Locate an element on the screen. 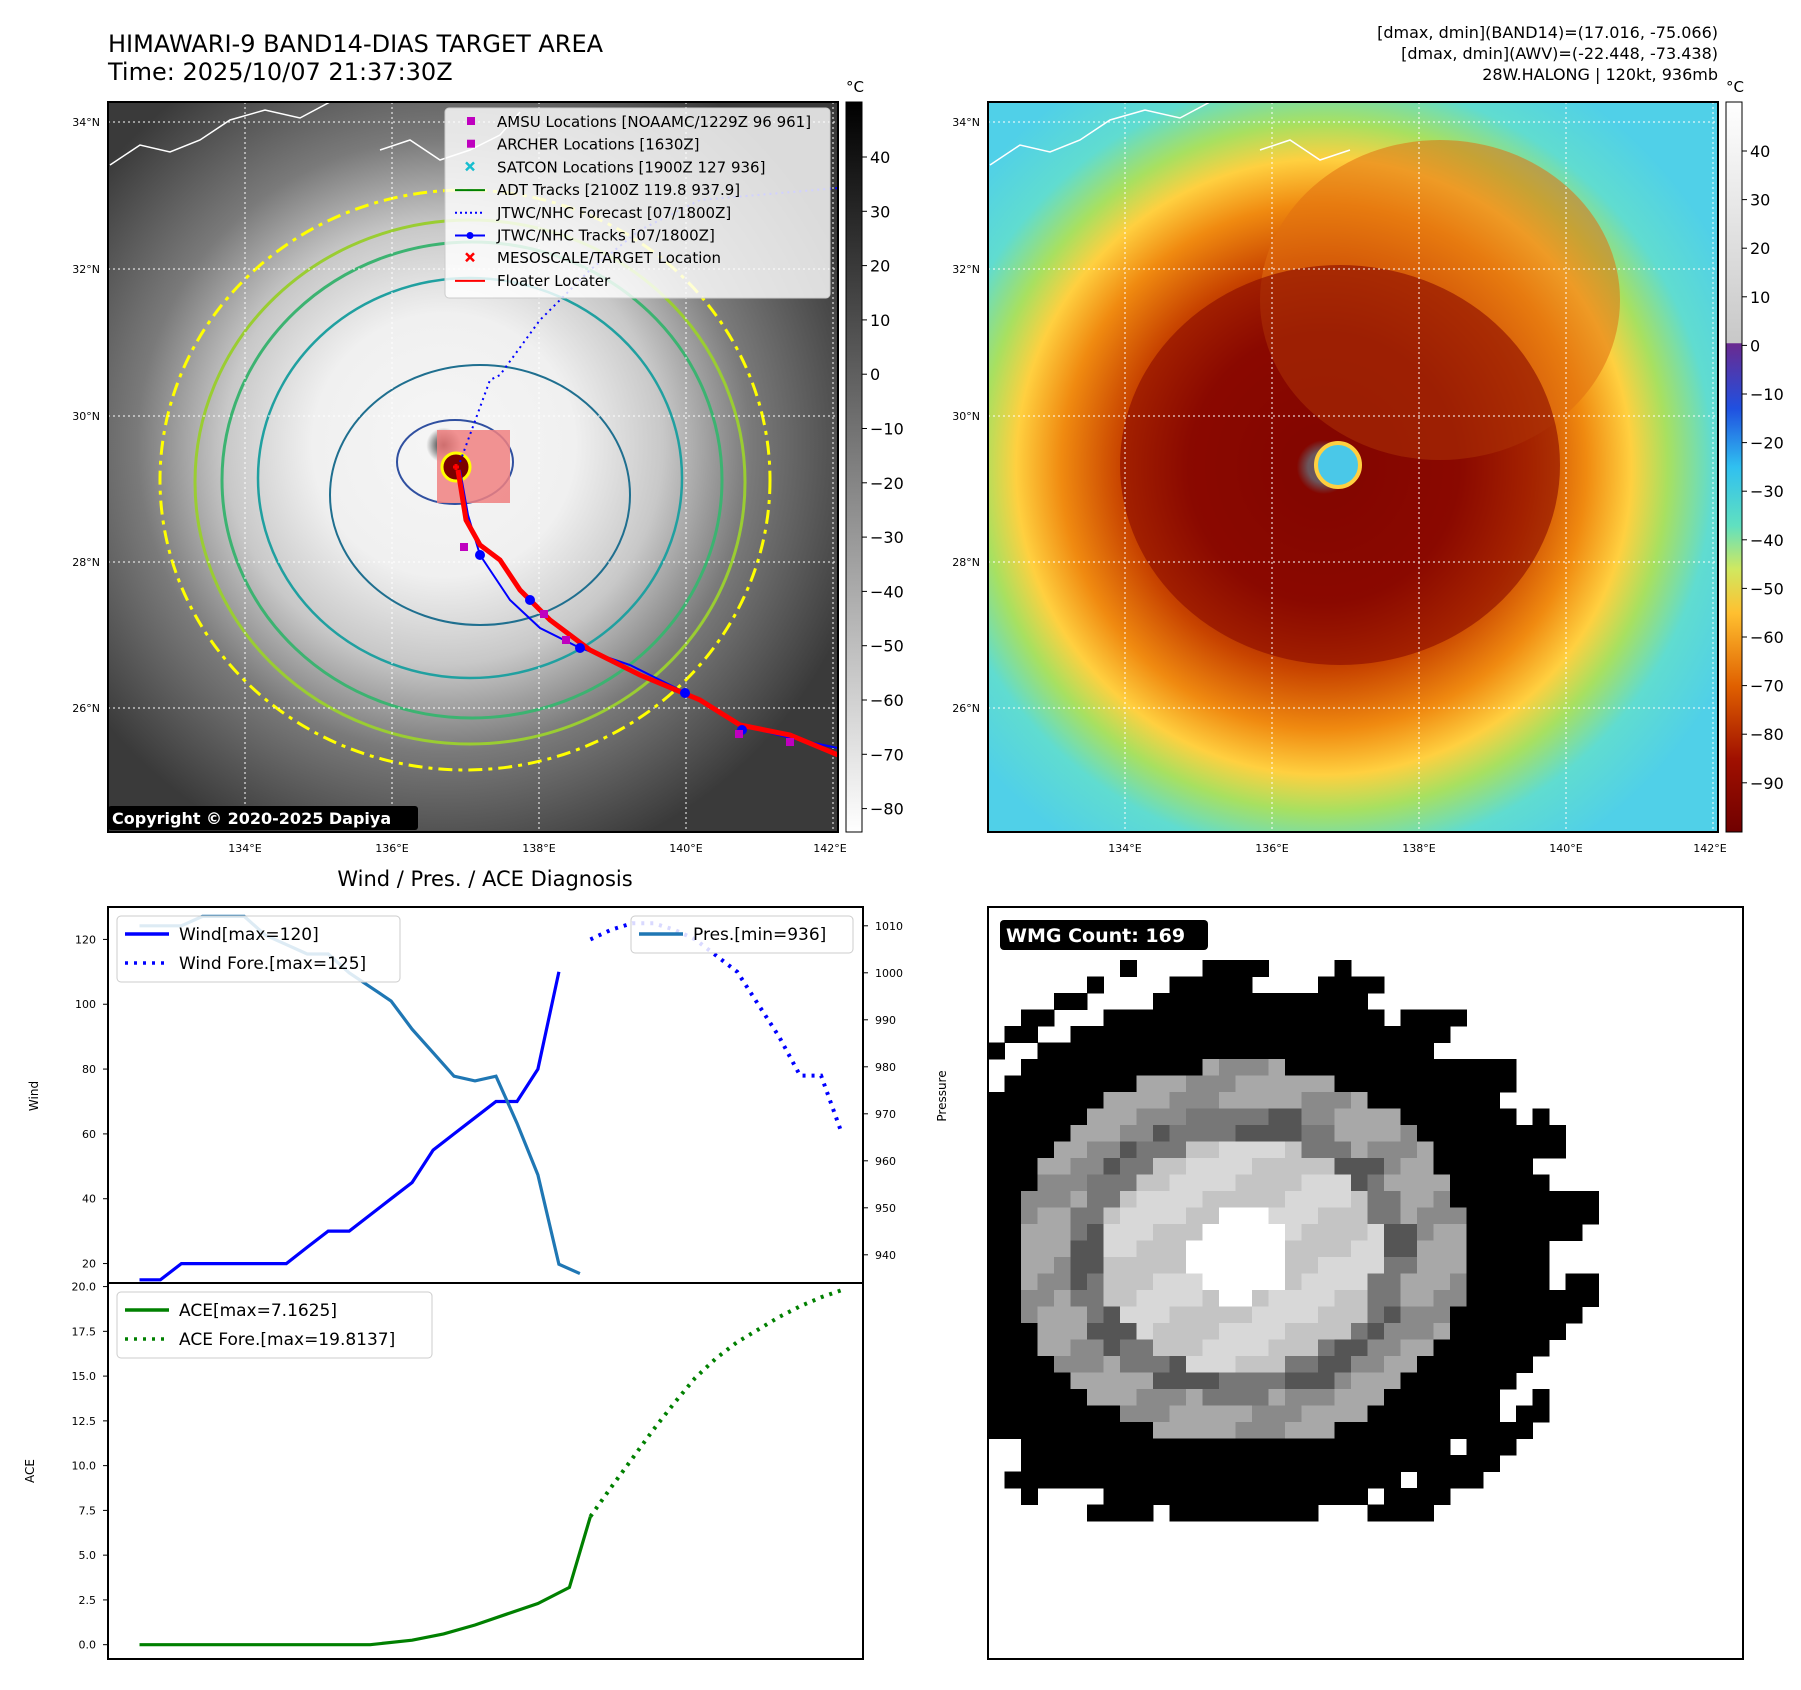  lat-label: 34°N is located at coordinates (966, 122).